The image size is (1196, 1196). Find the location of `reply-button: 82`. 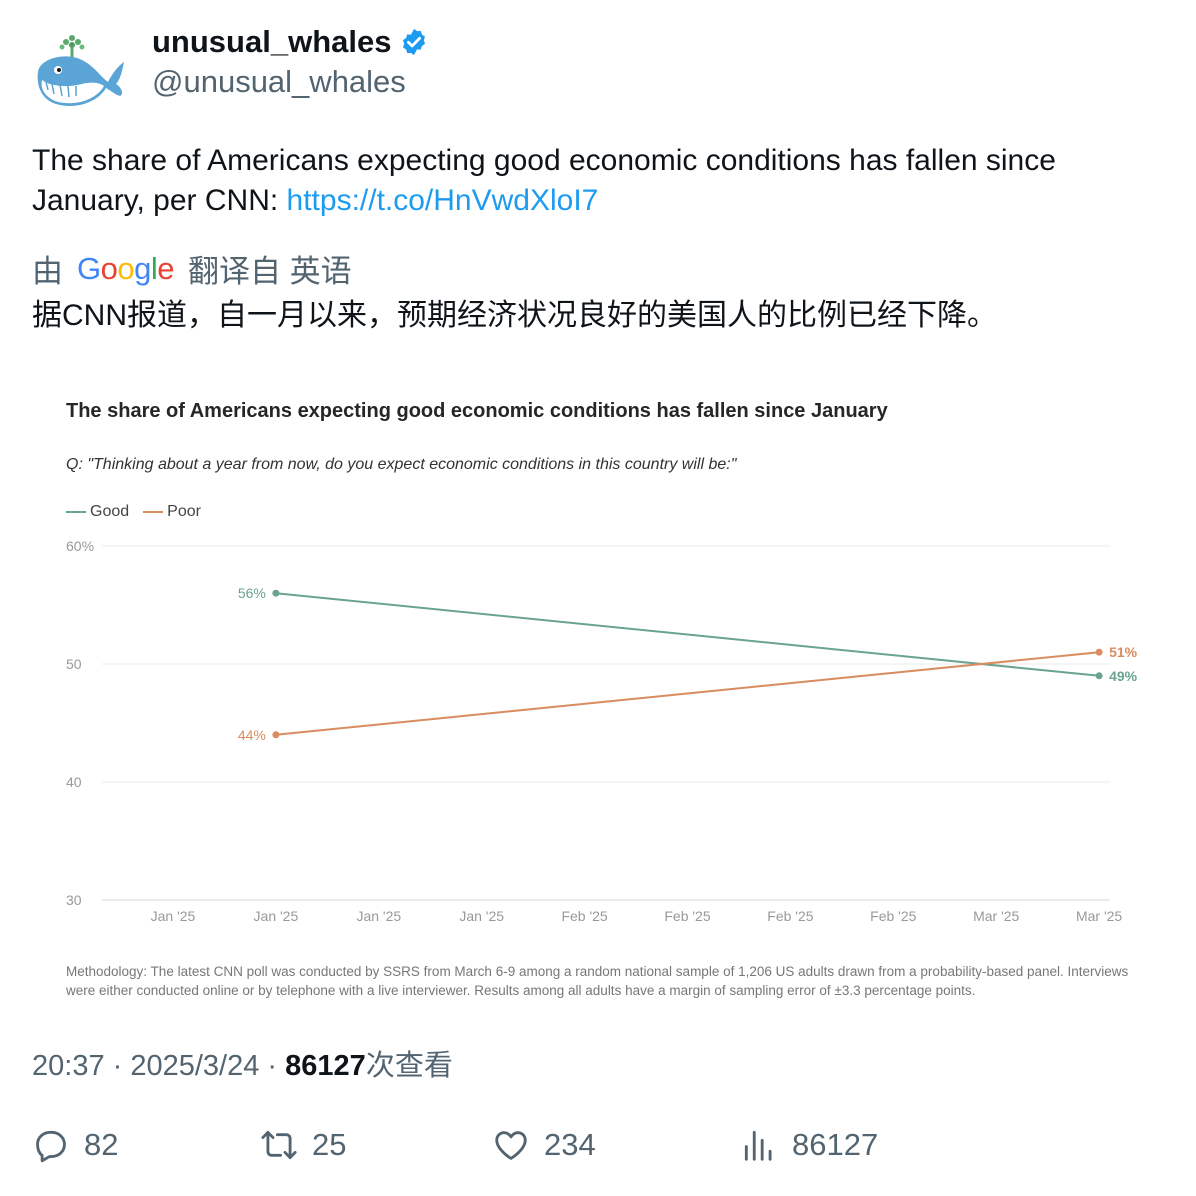

reply-button: 82 is located at coordinates (75, 1145).